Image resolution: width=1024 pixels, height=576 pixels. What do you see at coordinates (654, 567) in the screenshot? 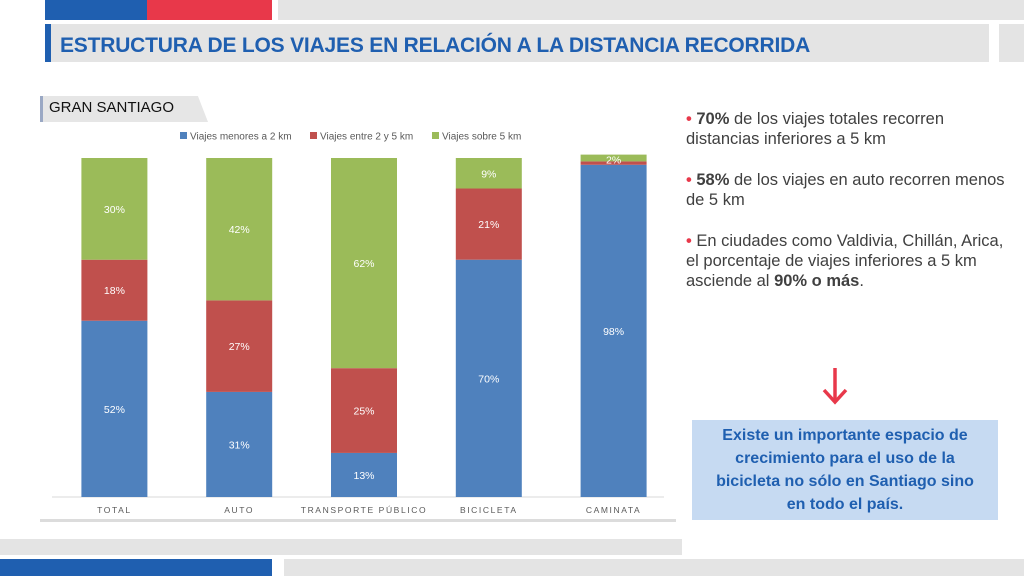
I see `bottom-accent-gray-right` at bounding box center [654, 567].